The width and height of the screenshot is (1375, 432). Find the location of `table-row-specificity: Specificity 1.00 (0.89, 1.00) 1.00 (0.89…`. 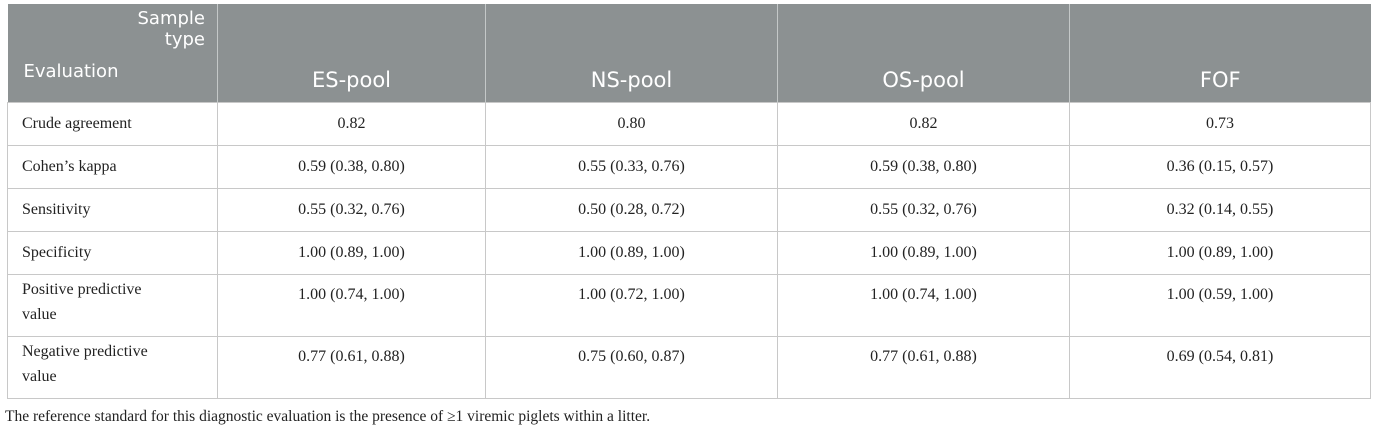

table-row-specificity: Specificity 1.00 (0.89, 1.00) 1.00 (0.89… is located at coordinates (689, 253).